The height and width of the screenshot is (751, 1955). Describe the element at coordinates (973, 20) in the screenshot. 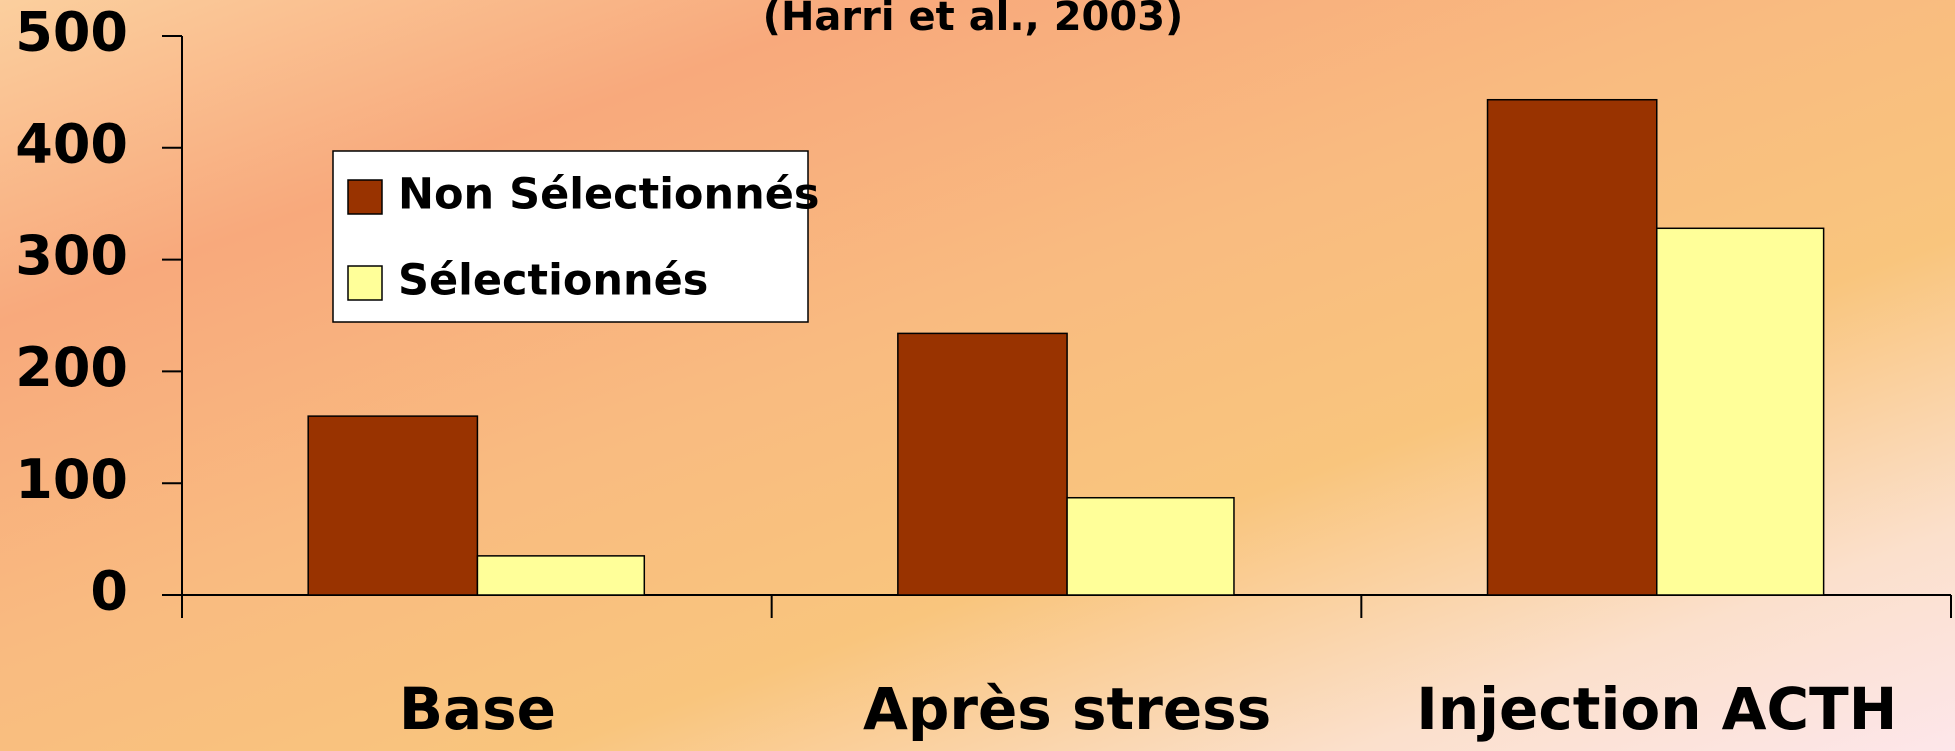

I see `chart-title: (Harri et al., 2003)` at that location.